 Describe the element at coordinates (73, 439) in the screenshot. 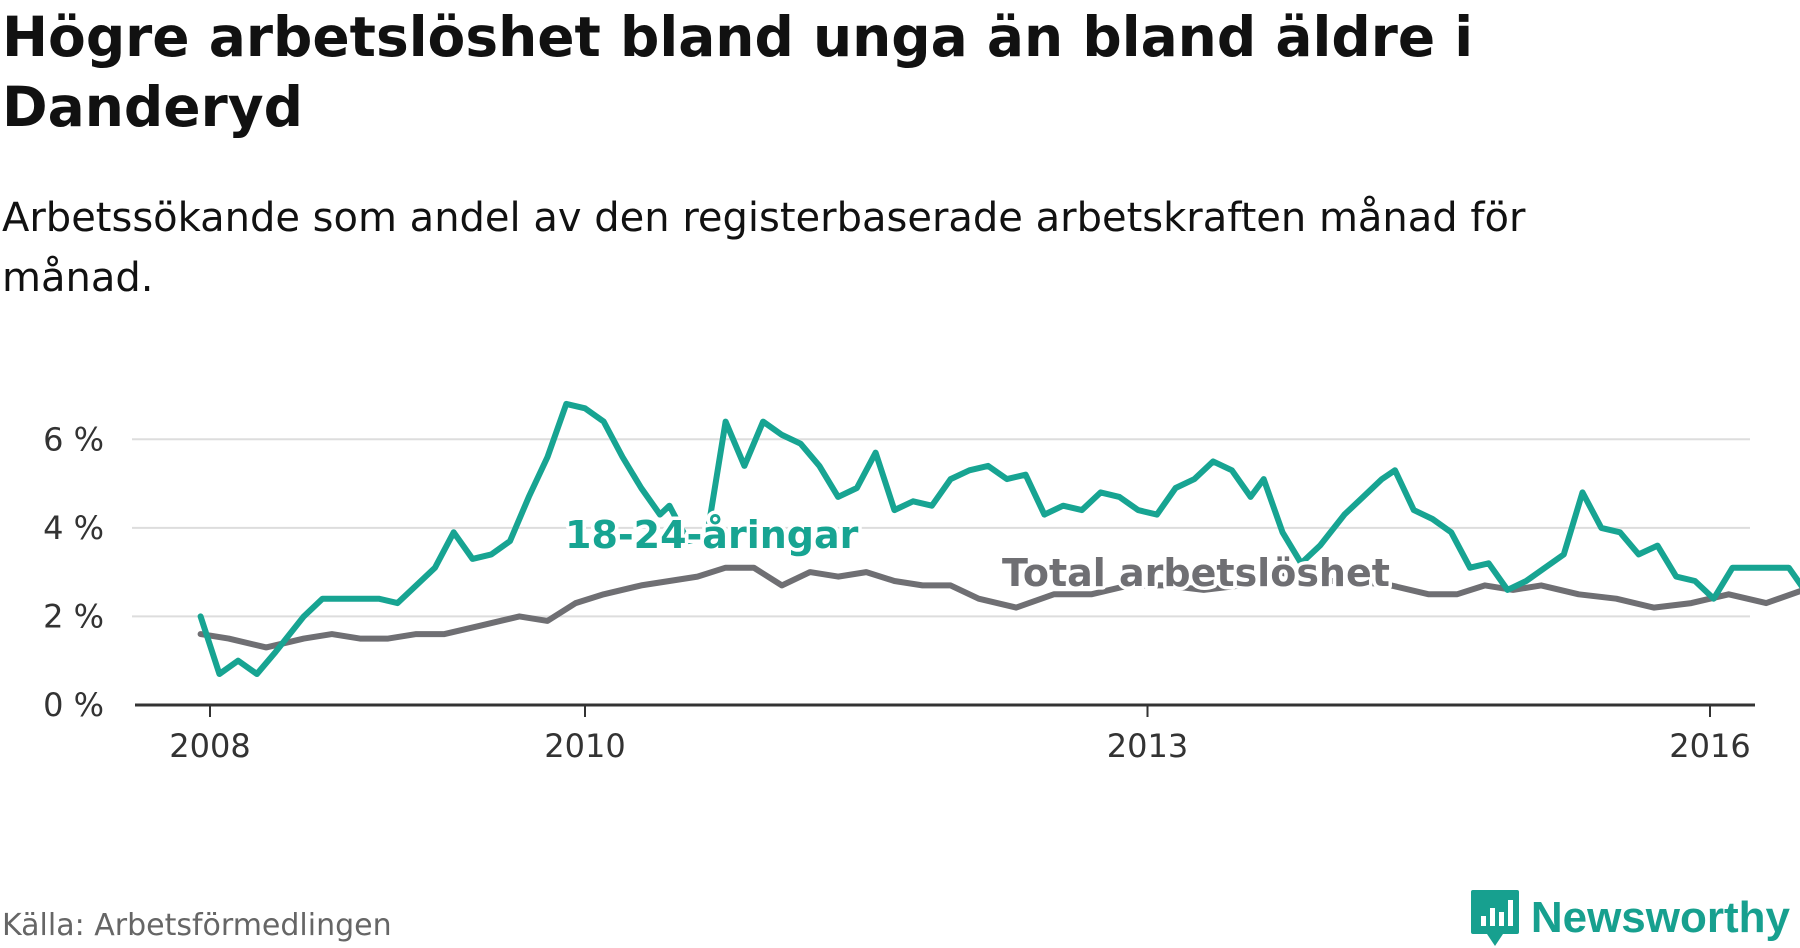

I see `y-tick-label: 6 %` at that location.